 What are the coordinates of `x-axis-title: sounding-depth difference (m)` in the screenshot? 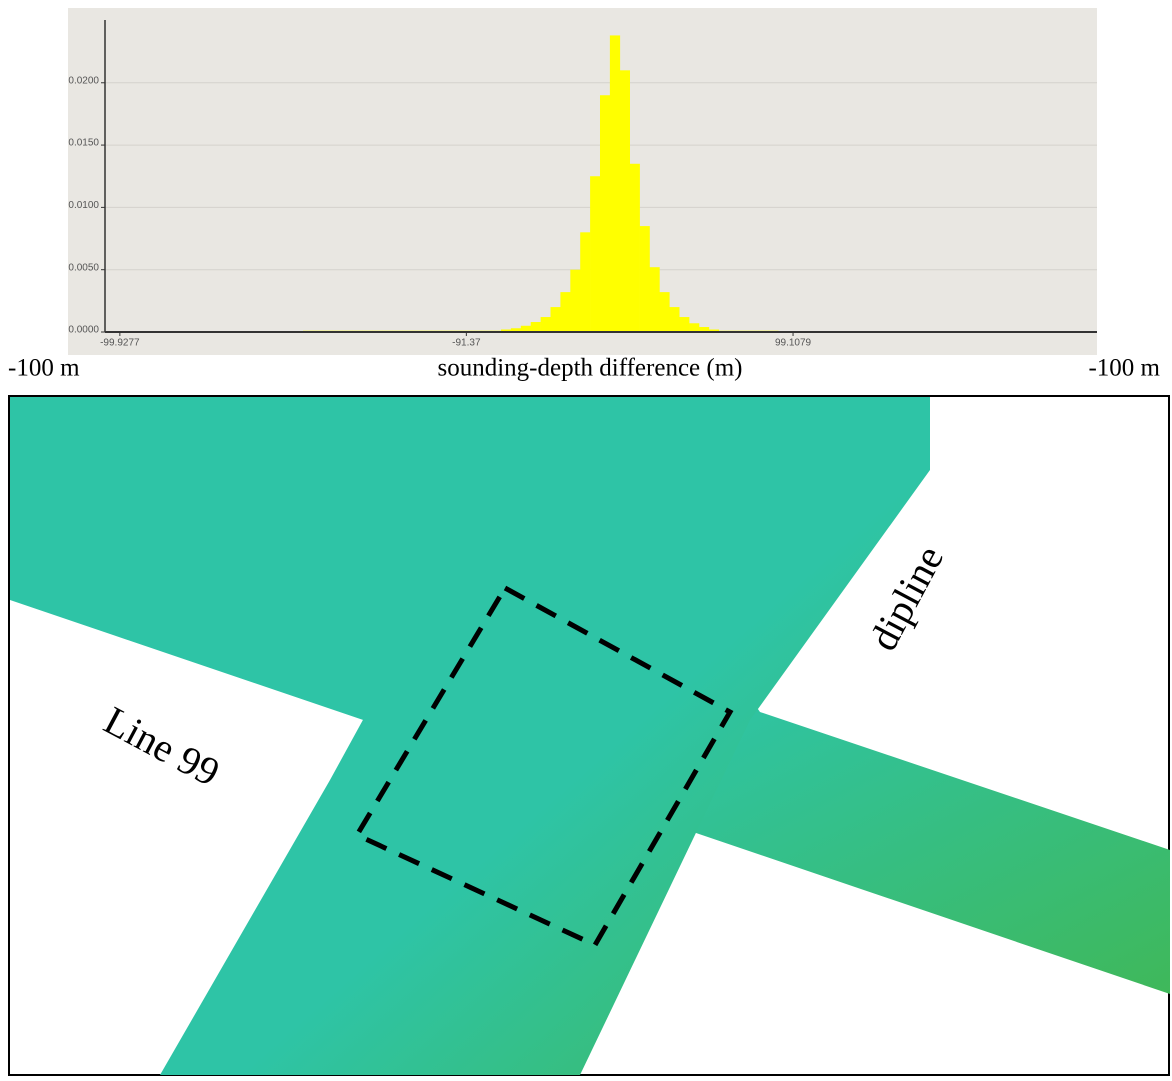 It's located at (590, 368).